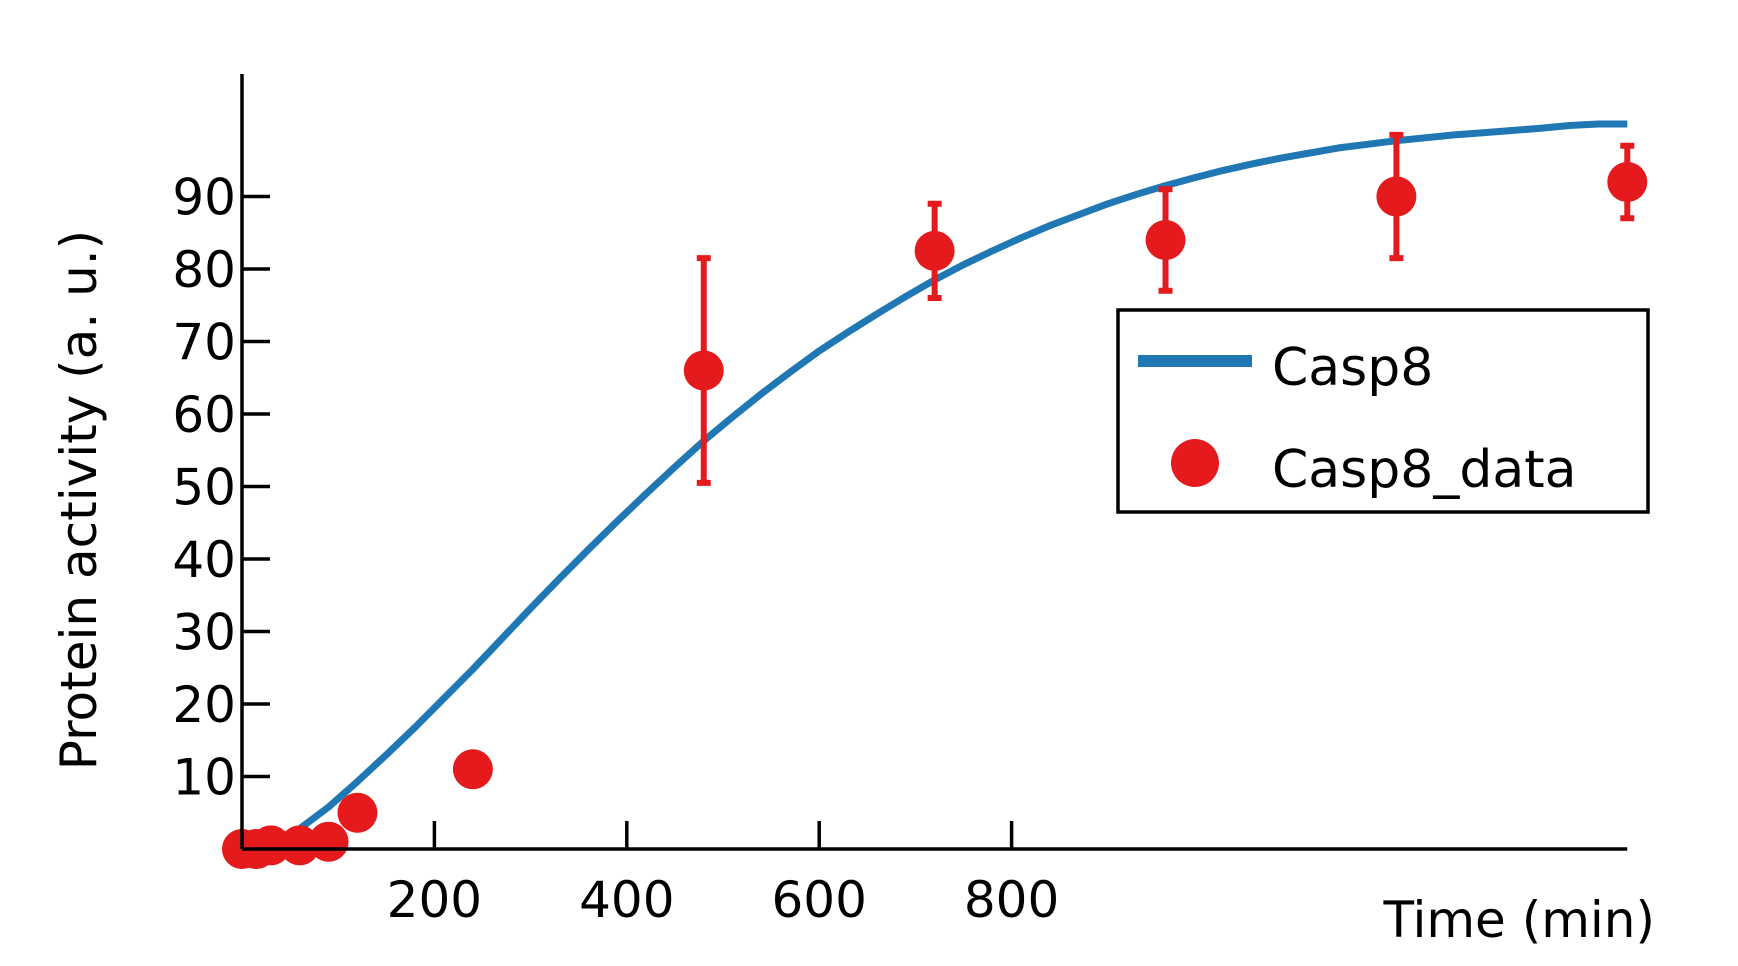 This screenshot has width=1738, height=966. What do you see at coordinates (204, 560) in the screenshot?
I see `y-tick-label-40: 40` at bounding box center [204, 560].